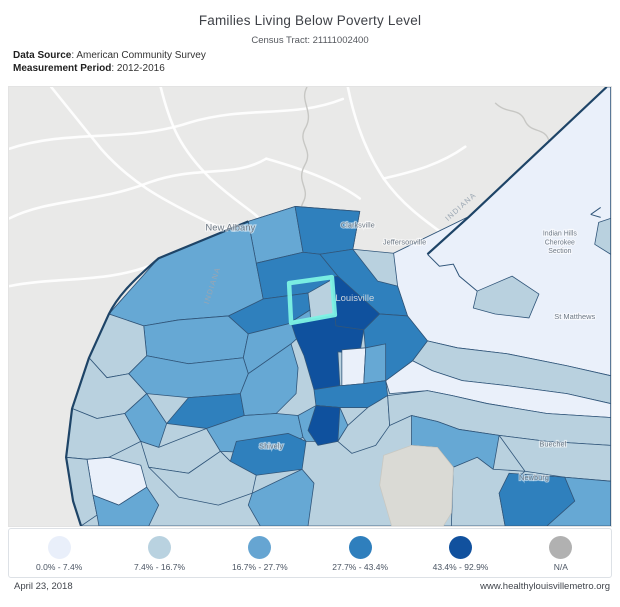 This screenshot has height=607, width=620. Describe the element at coordinates (559, 251) in the screenshot. I see `label-indian-hills-3: Section` at that location.